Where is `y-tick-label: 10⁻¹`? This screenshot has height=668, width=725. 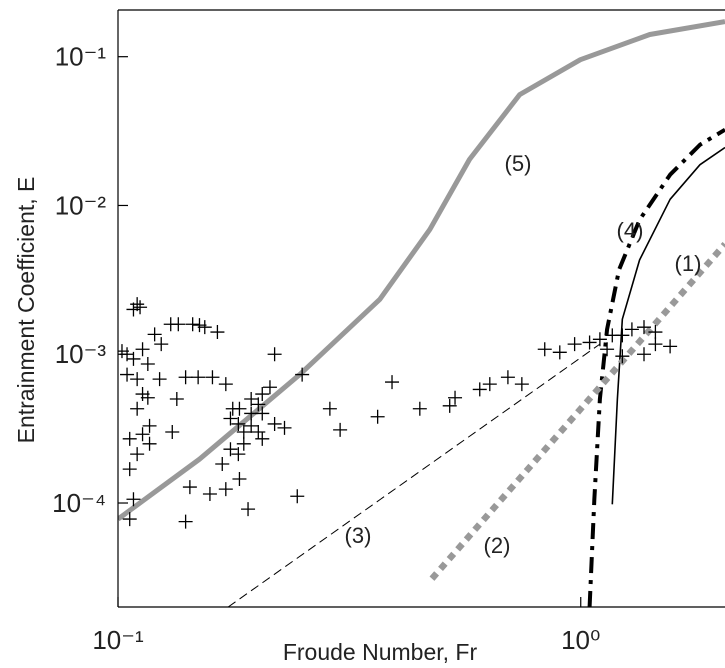 y-tick-label: 10⁻¹ is located at coordinates (81, 57).